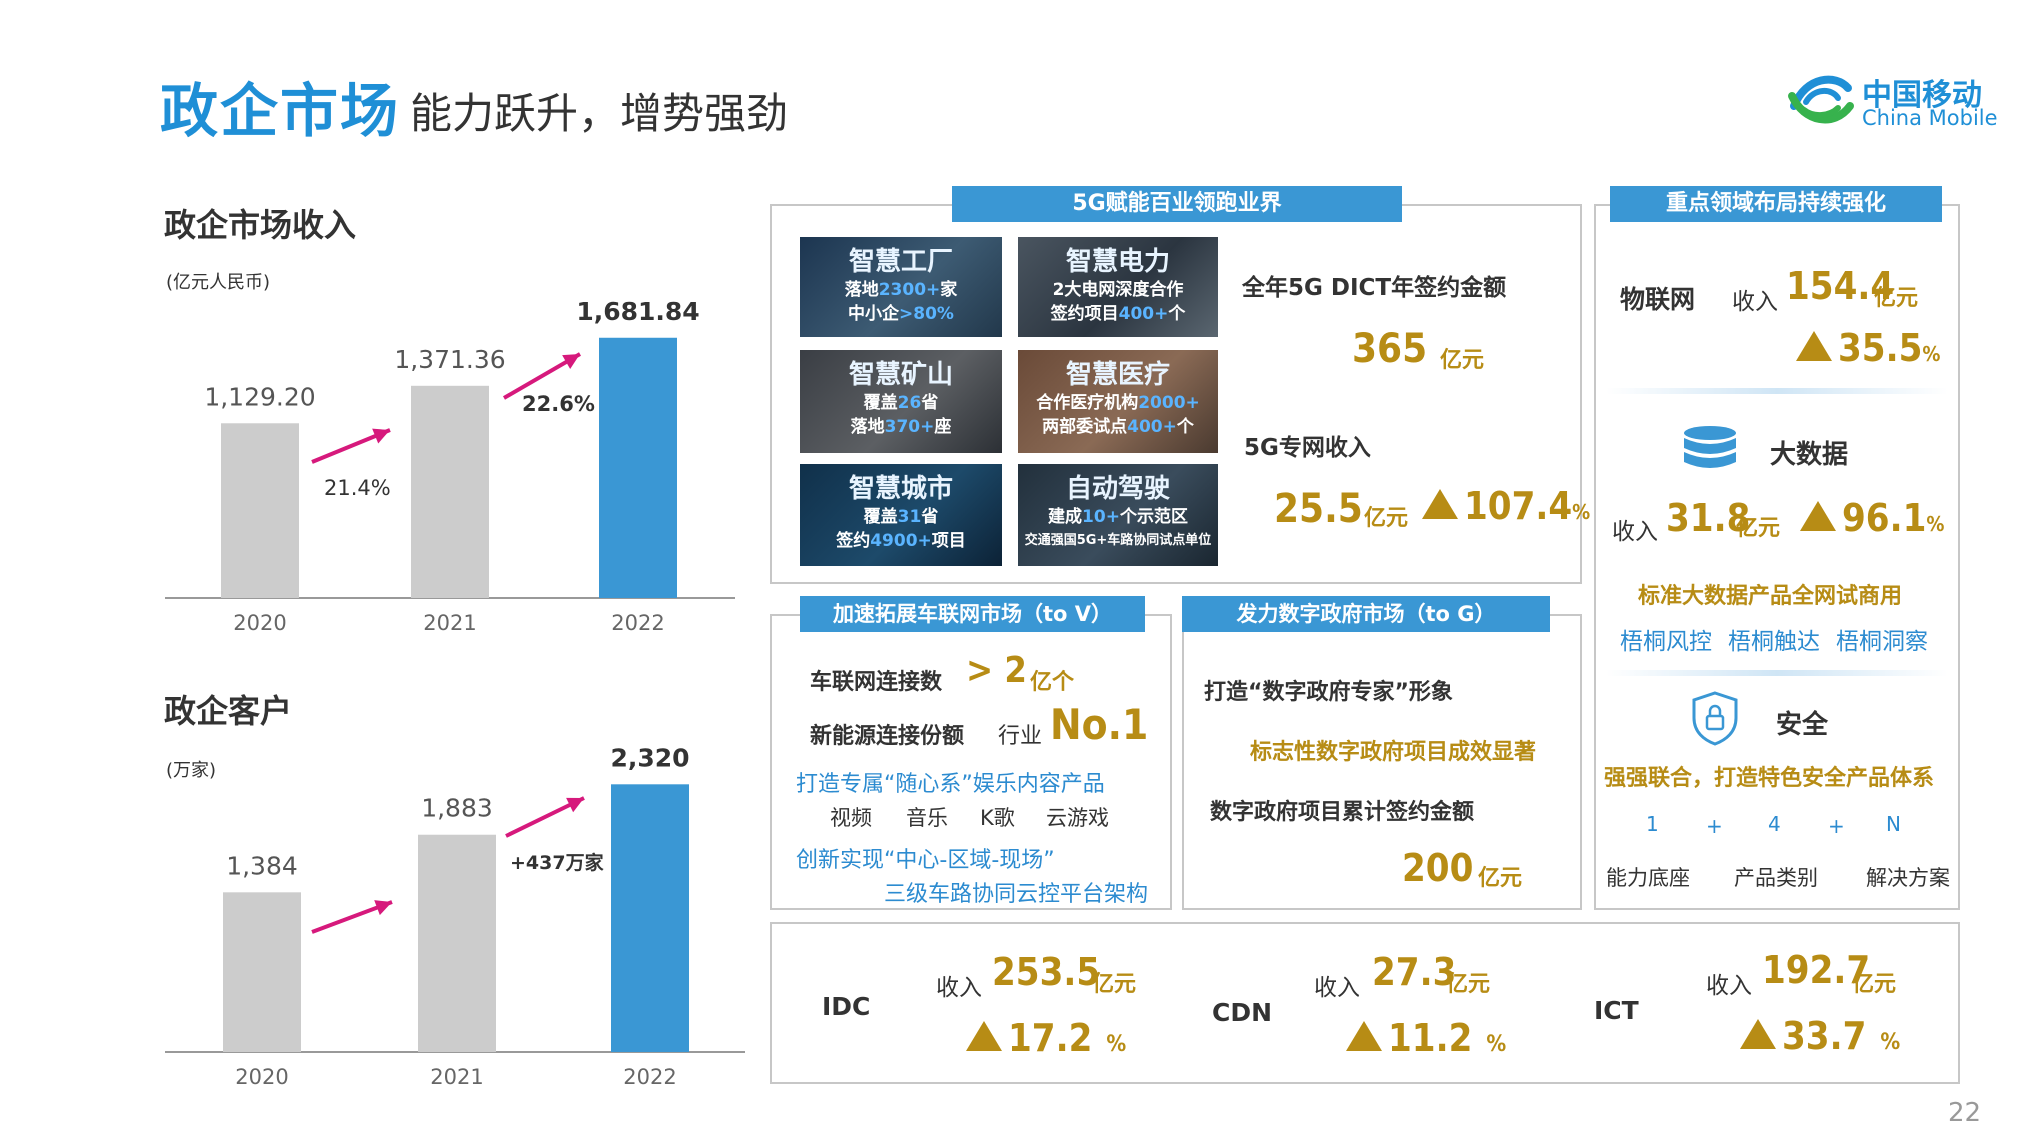 The width and height of the screenshot is (2038, 1146). Describe the element at coordinates (1774, 824) in the screenshot. I see `formula-4: 4` at that location.